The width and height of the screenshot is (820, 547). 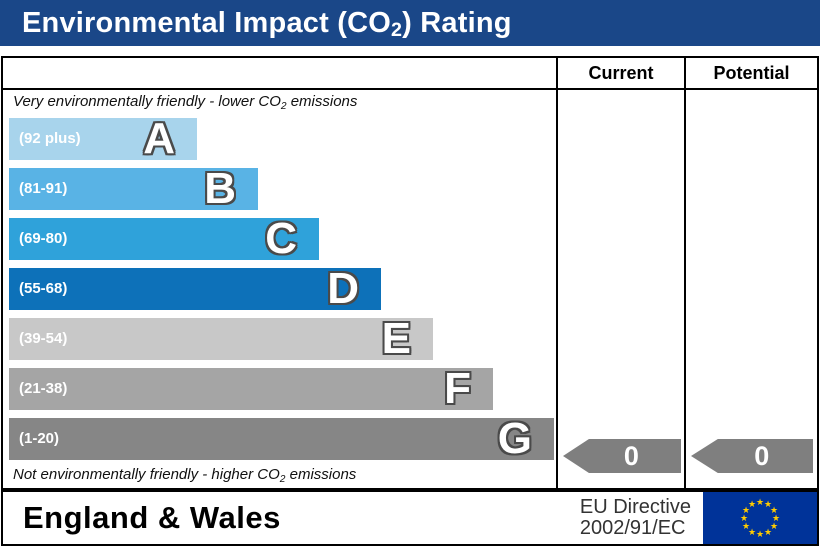 What do you see at coordinates (206, 22) in the screenshot?
I see `page-title-text: Environmental Impact (CO` at bounding box center [206, 22].